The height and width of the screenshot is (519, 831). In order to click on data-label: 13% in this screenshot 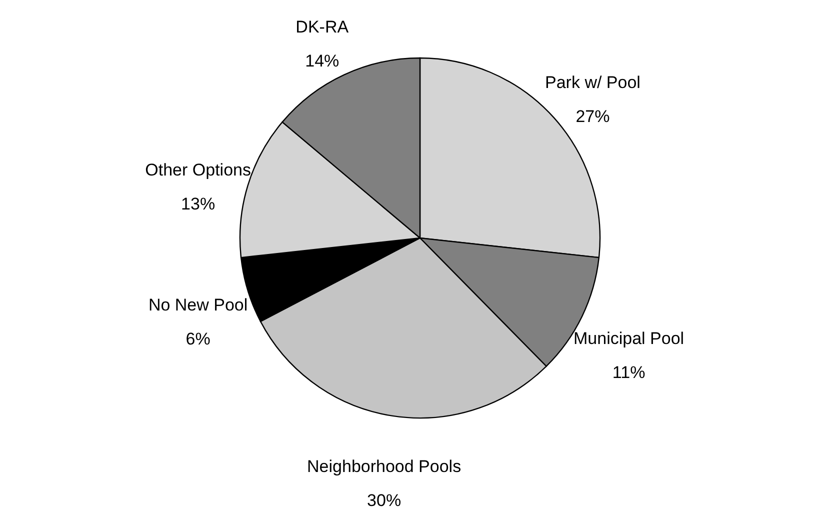, I will do `click(198, 204)`.